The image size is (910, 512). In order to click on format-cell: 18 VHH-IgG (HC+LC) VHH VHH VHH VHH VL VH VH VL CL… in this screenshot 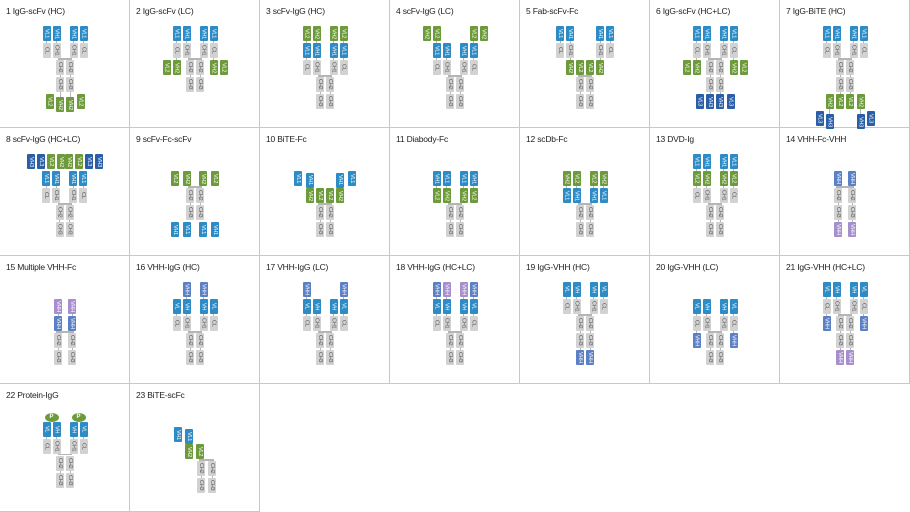, I will do `click(455, 320)`.